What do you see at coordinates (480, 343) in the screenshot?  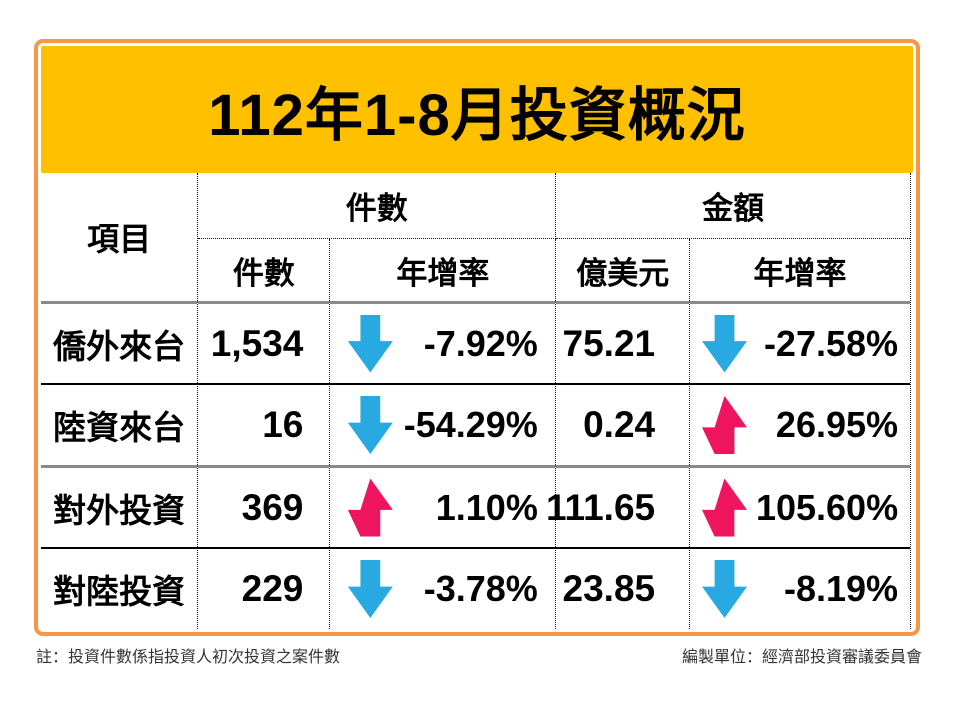 I see `count-yoy-value: -7.92%` at bounding box center [480, 343].